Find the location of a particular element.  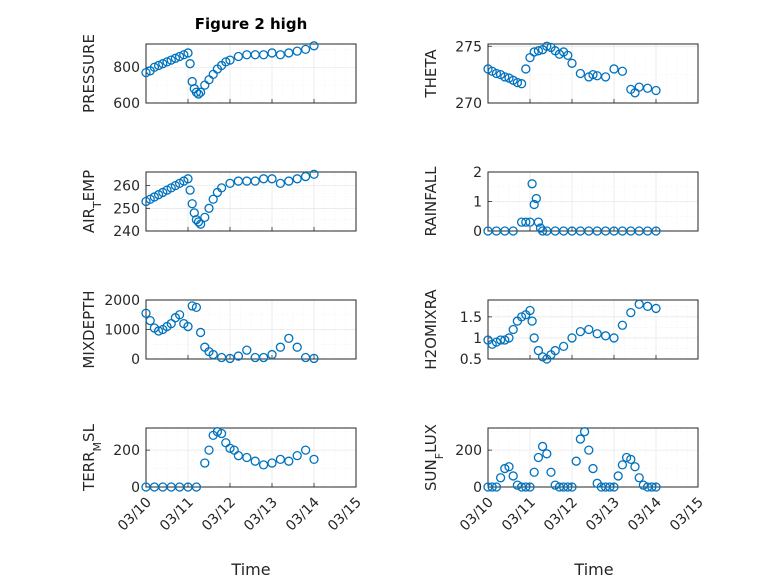

y-axis-label: PRESSURE is located at coordinates (89, 73).